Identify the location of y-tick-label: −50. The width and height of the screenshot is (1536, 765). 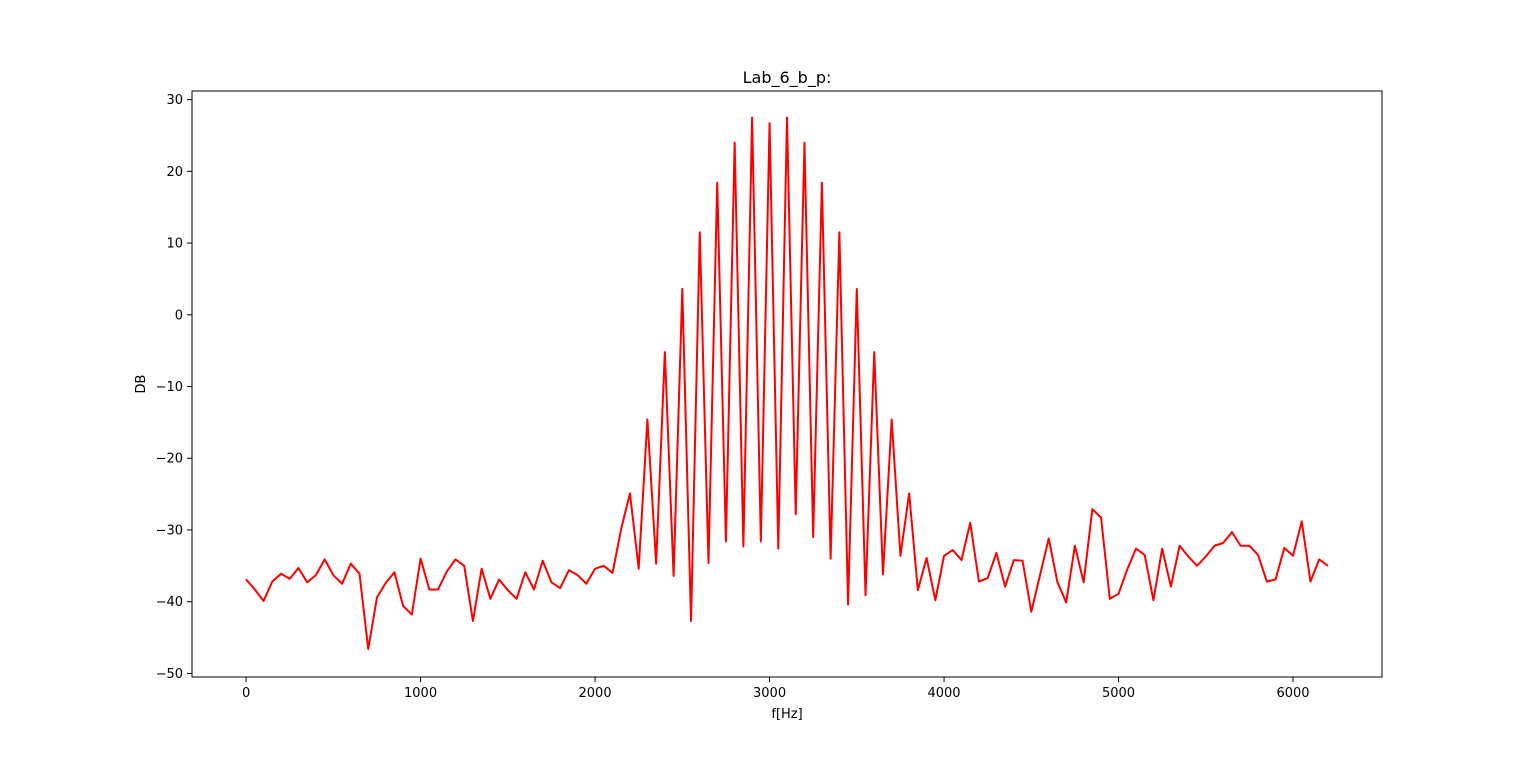
(169, 674).